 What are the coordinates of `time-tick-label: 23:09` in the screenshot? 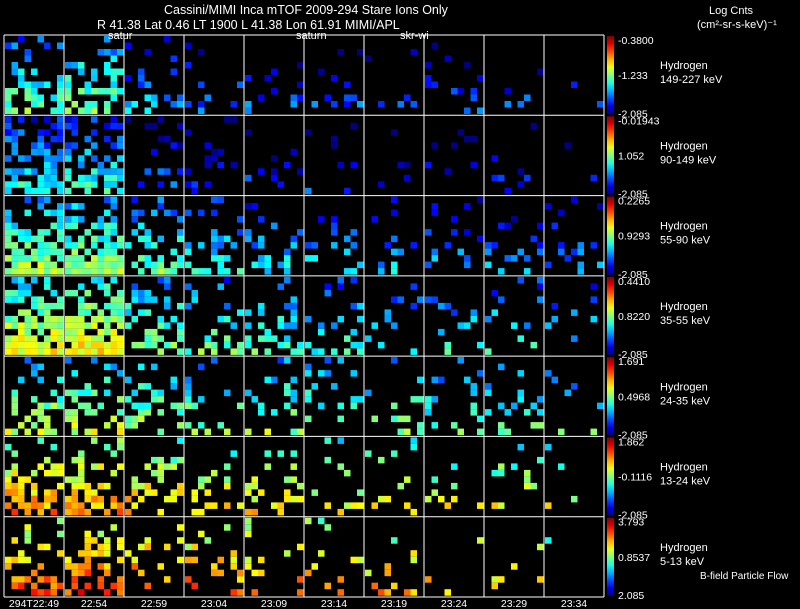 It's located at (274, 603).